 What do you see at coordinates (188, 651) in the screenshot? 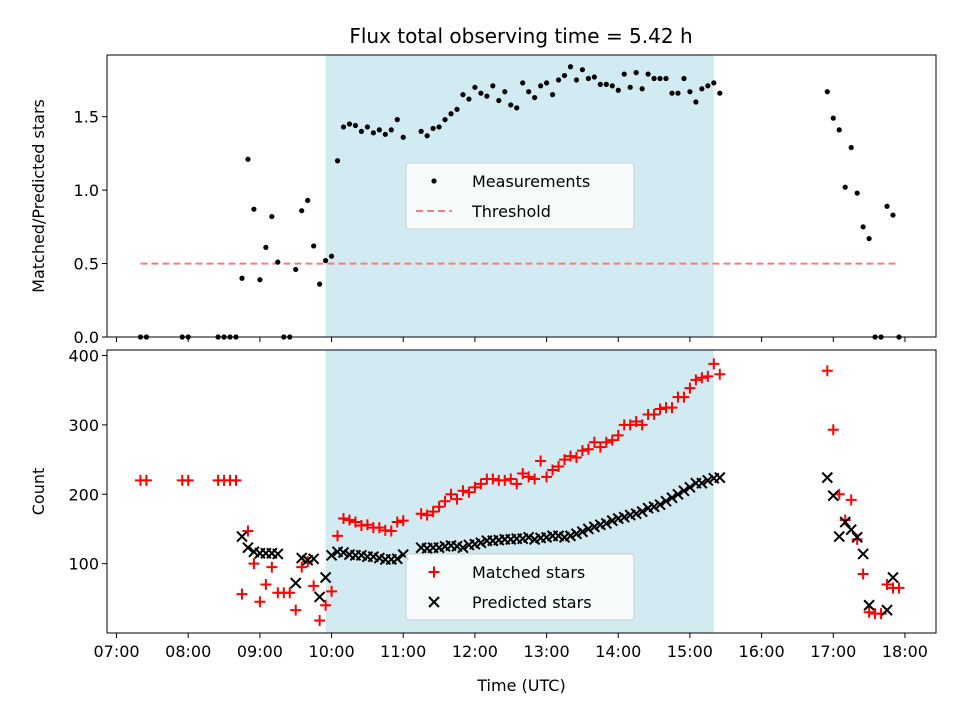
I see `x-tick-label: 08:00` at bounding box center [188, 651].